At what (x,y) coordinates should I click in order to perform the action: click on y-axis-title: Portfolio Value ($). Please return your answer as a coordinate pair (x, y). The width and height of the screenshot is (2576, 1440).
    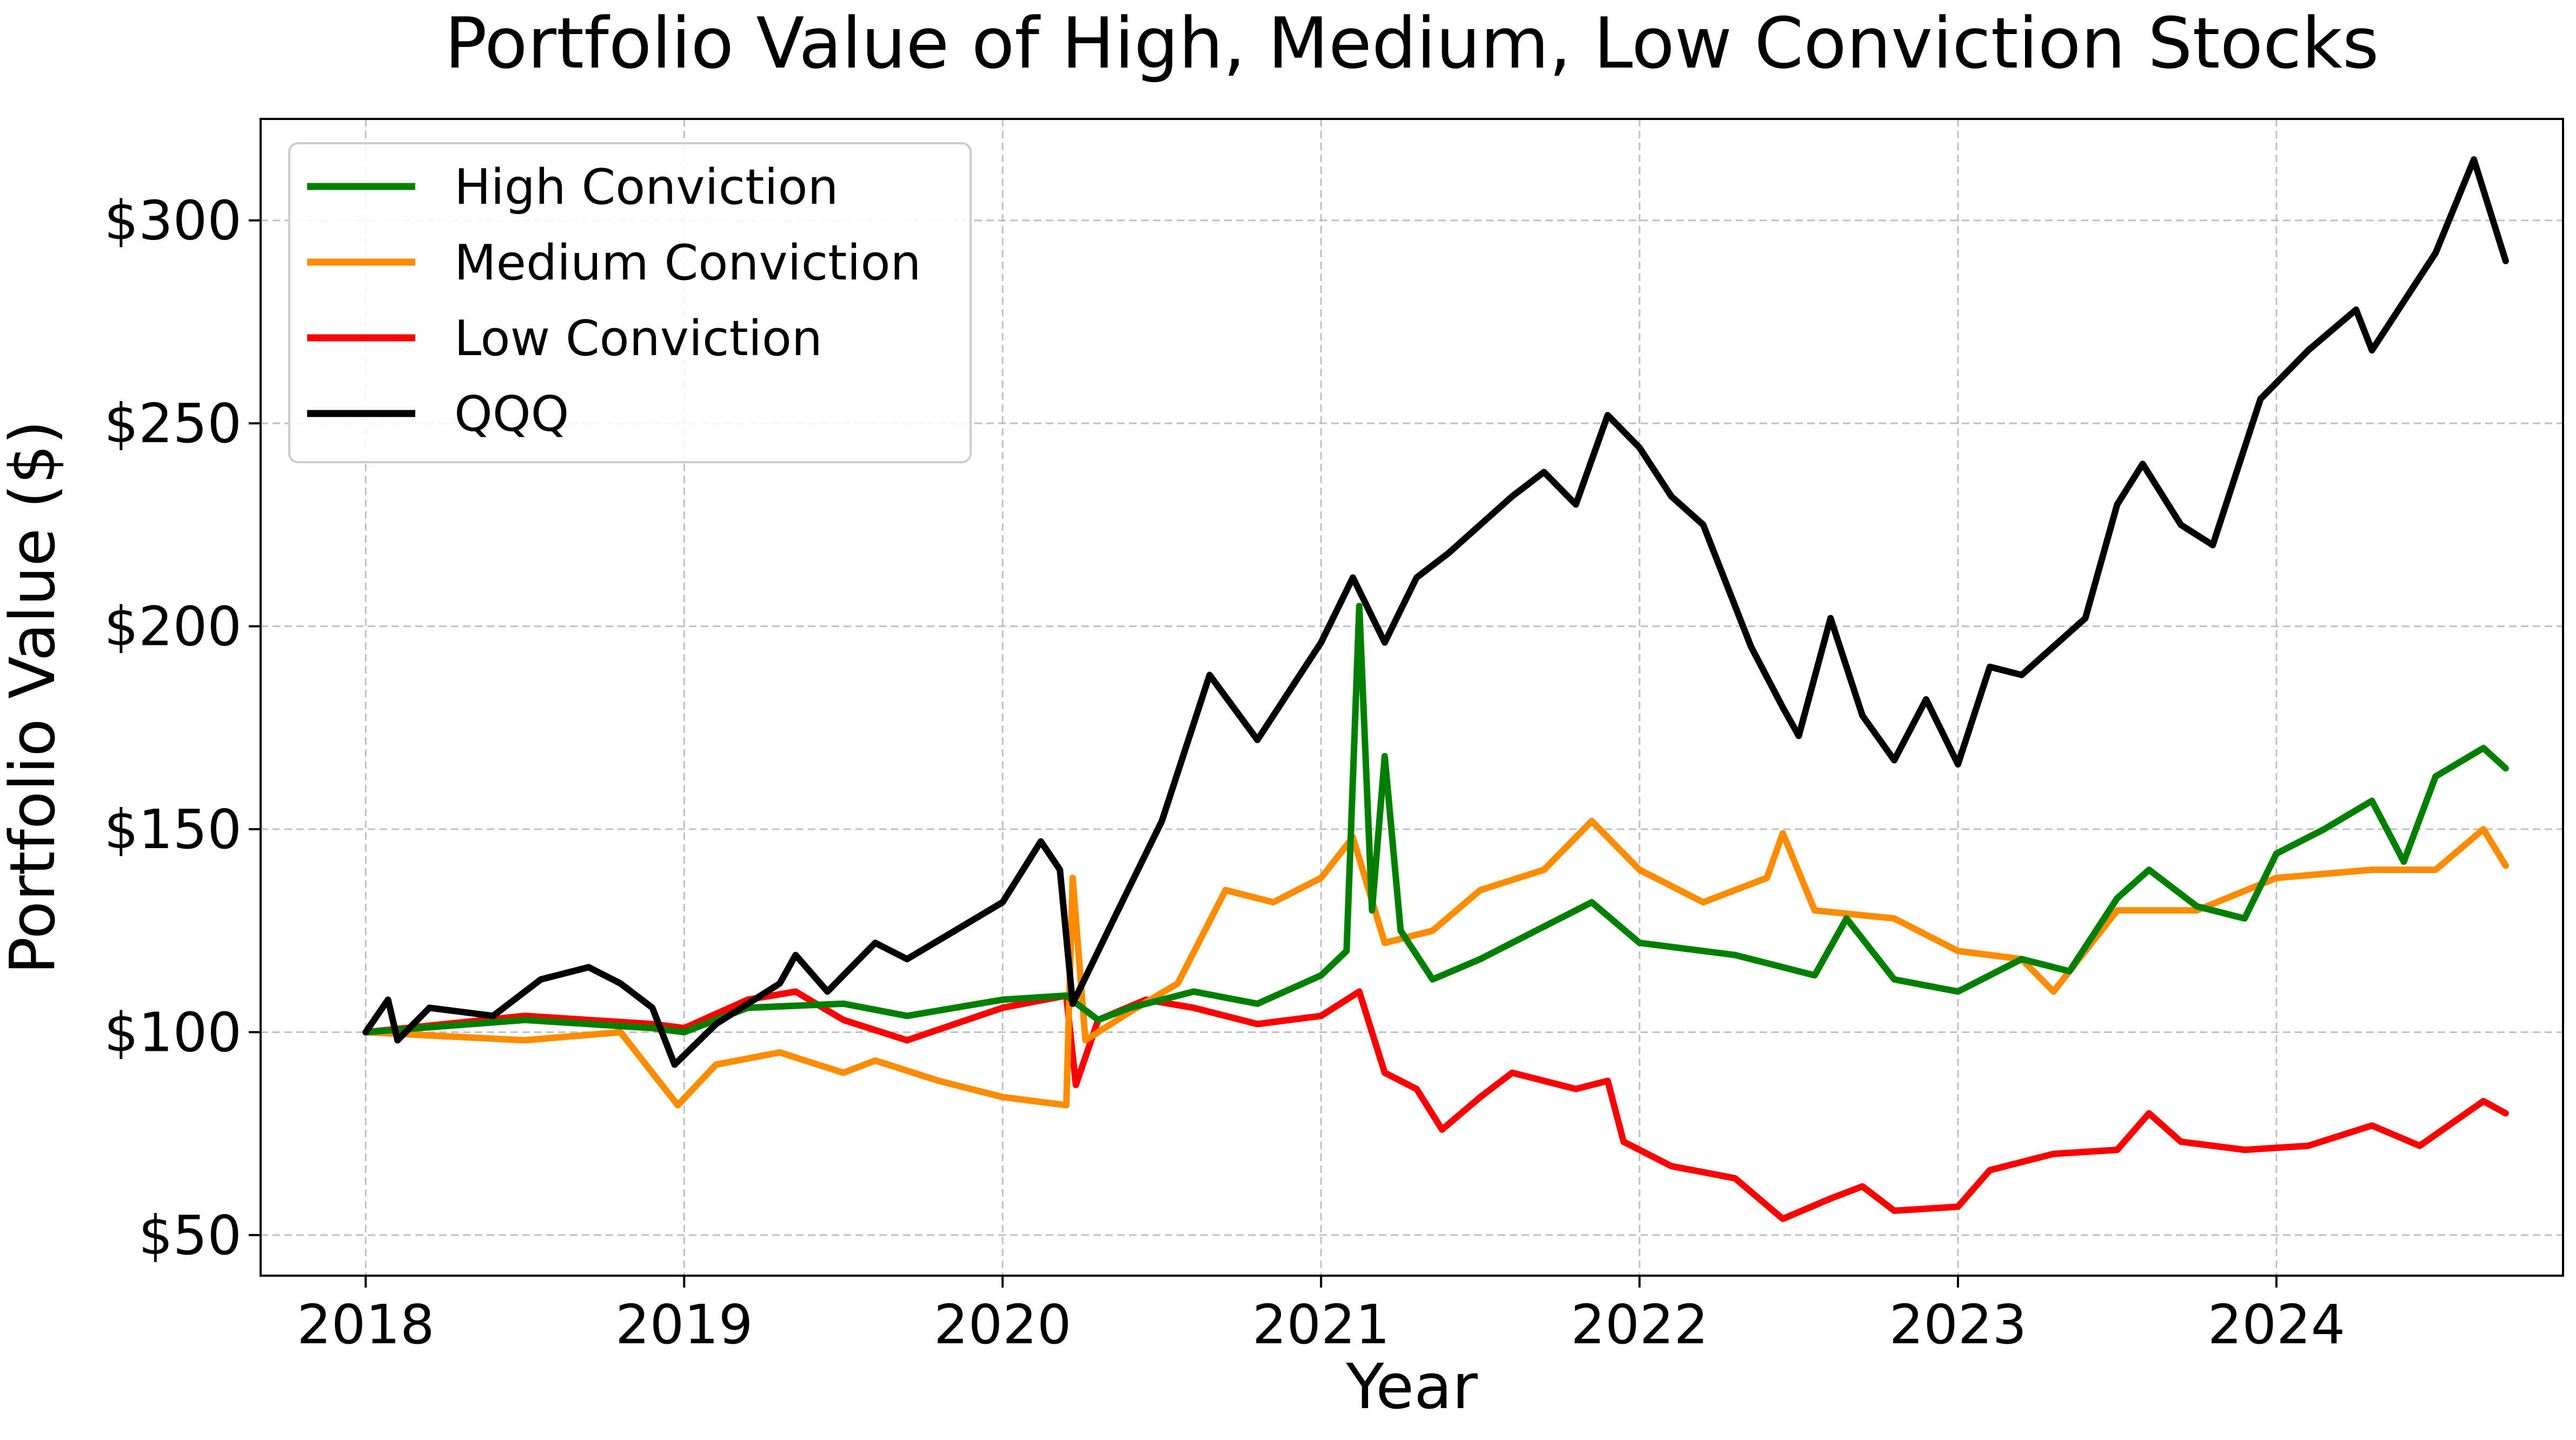
    Looking at the image, I should click on (34, 698).